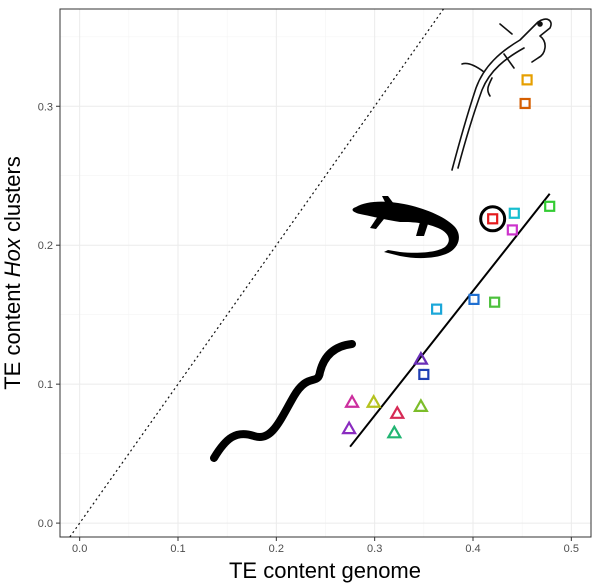  Describe the element at coordinates (45, 107) in the screenshot. I see `y-tick-label: 0.3` at that location.